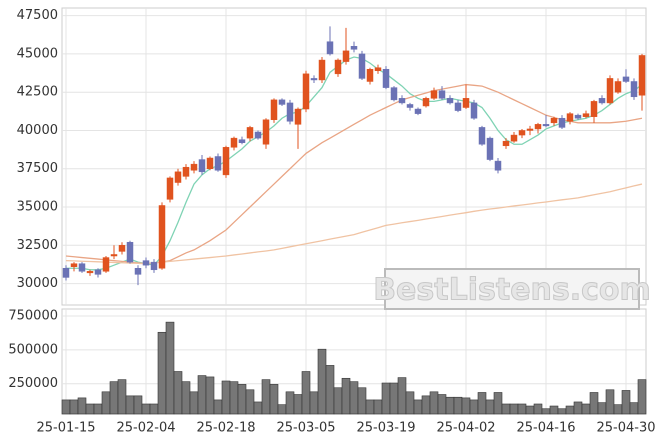 This screenshot has height=444, width=663. I want to click on y-tick-label: 250000, so click(33, 383).